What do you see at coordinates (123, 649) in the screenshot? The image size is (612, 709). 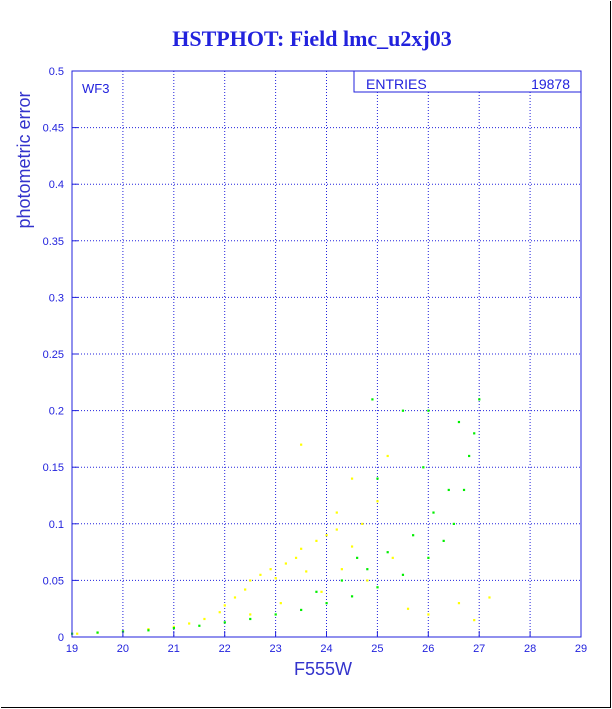 I see `x-tick-label: 20` at bounding box center [123, 649].